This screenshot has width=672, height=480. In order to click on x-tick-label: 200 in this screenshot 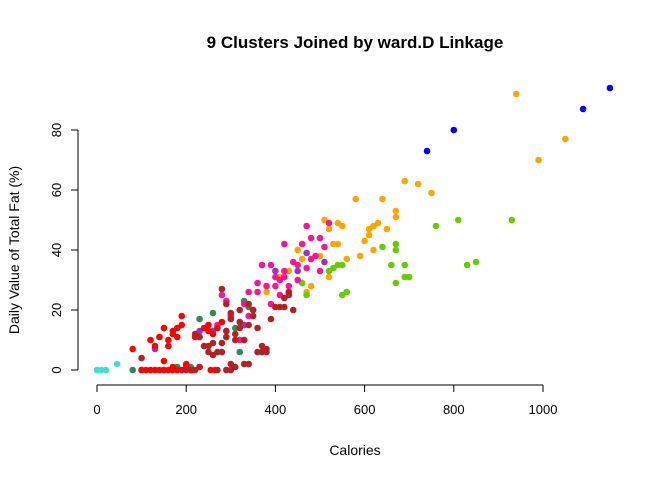, I will do `click(186, 409)`.